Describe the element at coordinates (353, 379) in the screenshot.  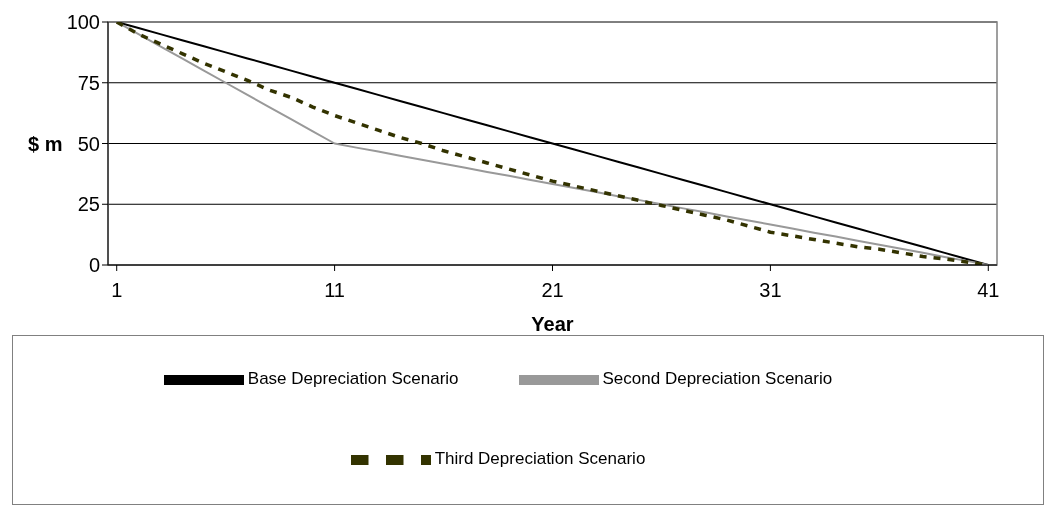
I see `legend-label: Base Depreciation Scenario` at that location.